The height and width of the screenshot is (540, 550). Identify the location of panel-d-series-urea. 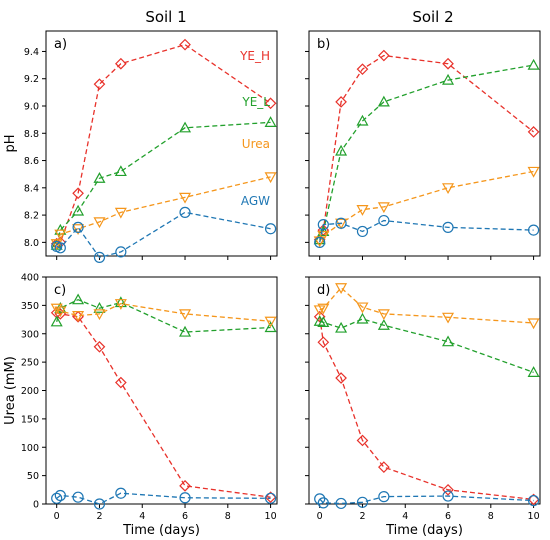
(426, 306).